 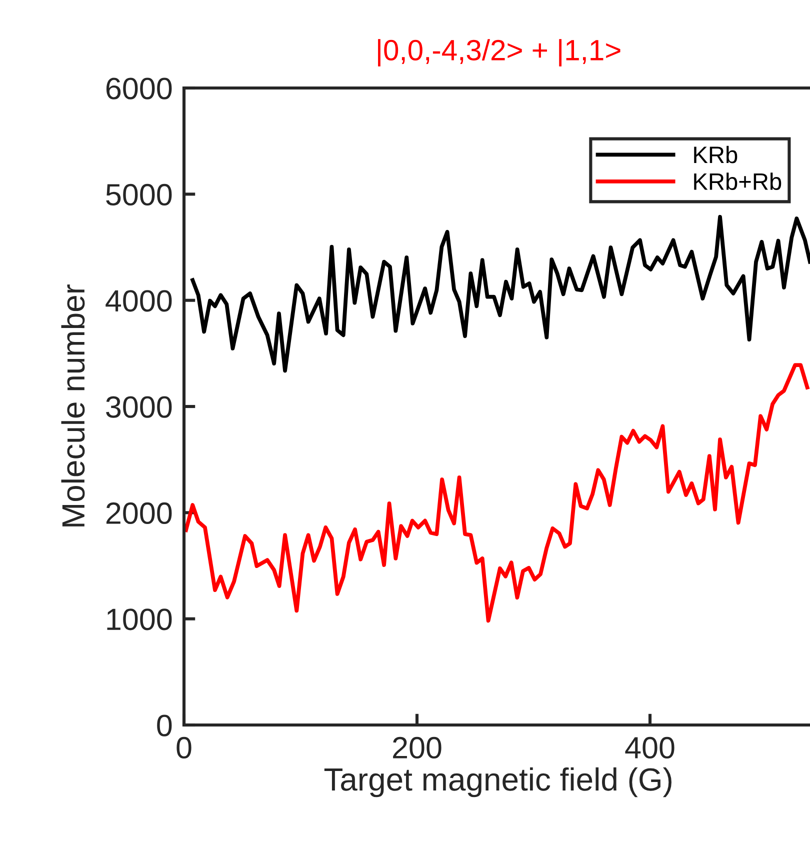 I want to click on y-tick-label: 2000, so click(x=139, y=513).